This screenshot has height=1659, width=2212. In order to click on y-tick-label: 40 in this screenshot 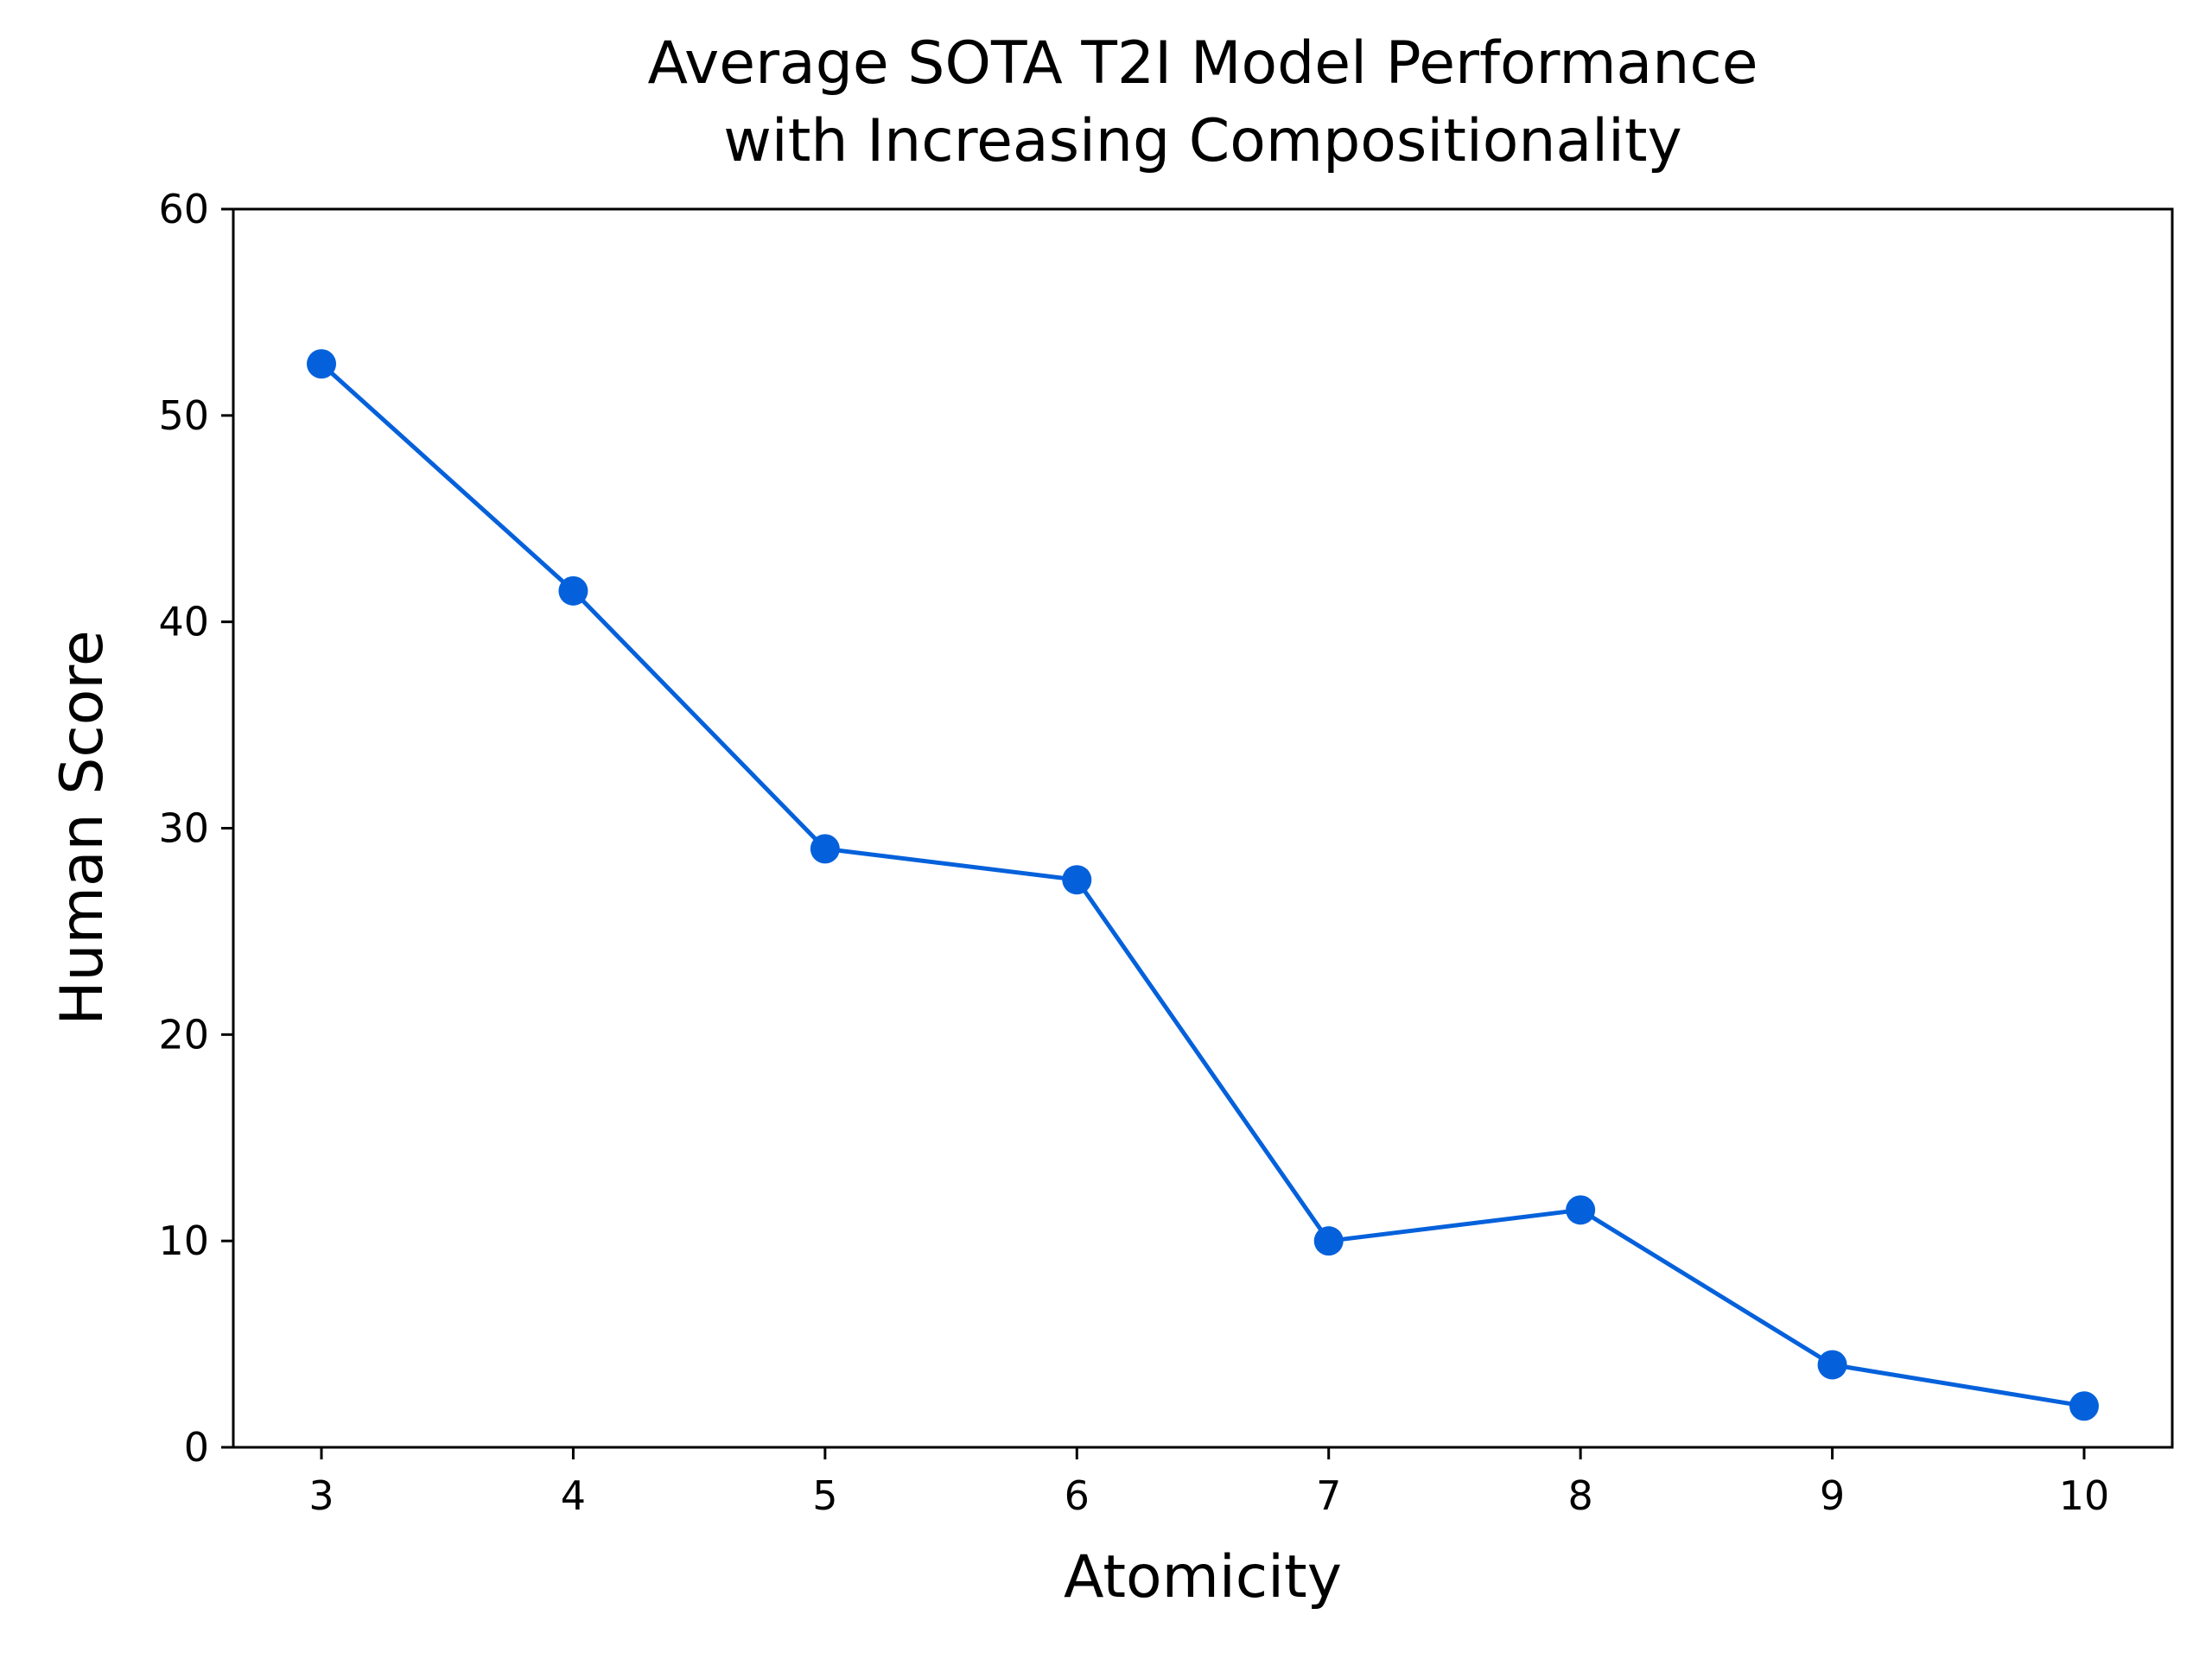, I will do `click(183, 622)`.